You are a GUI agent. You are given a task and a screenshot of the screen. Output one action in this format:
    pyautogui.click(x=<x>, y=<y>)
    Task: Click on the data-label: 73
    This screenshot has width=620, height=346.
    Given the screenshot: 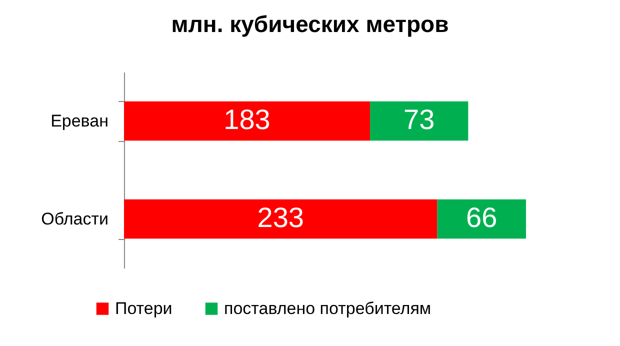 What is the action you would take?
    pyautogui.click(x=419, y=119)
    